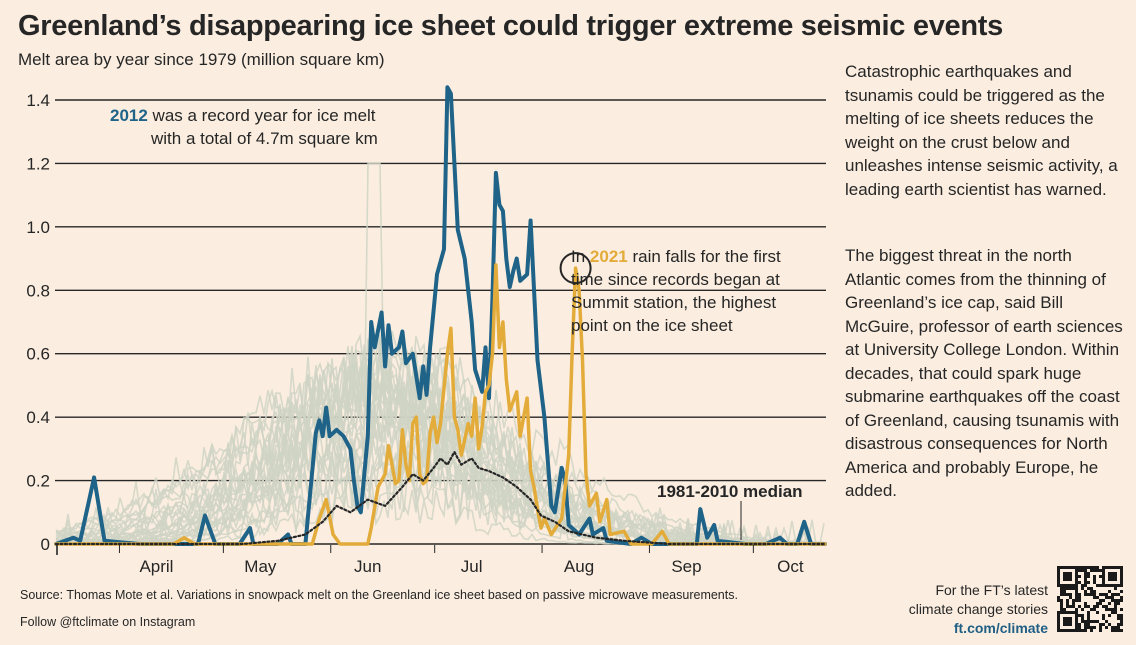 This screenshot has height=645, width=1136. Describe the element at coordinates (108, 622) in the screenshot. I see `follow-link: Follow @ftclimate on Instagram` at that location.